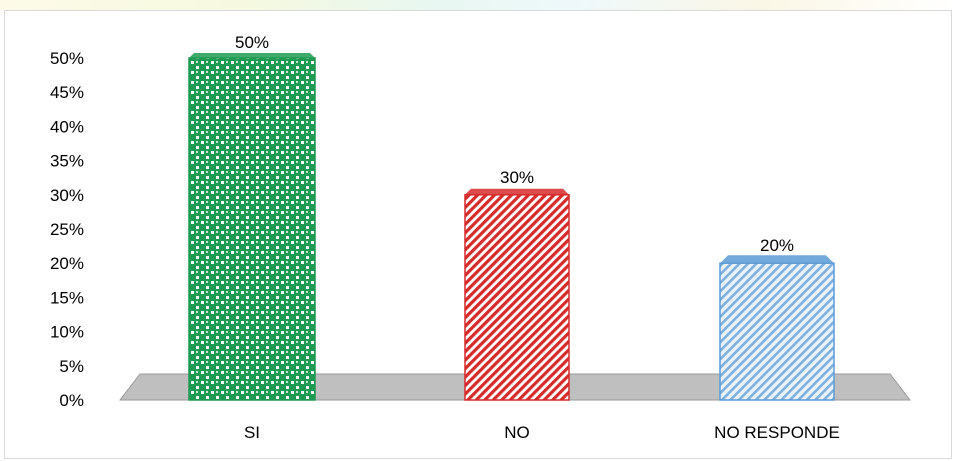 This screenshot has width=956, height=461. Describe the element at coordinates (777, 432) in the screenshot. I see `x-tick-label: NO RESPONDE` at that location.